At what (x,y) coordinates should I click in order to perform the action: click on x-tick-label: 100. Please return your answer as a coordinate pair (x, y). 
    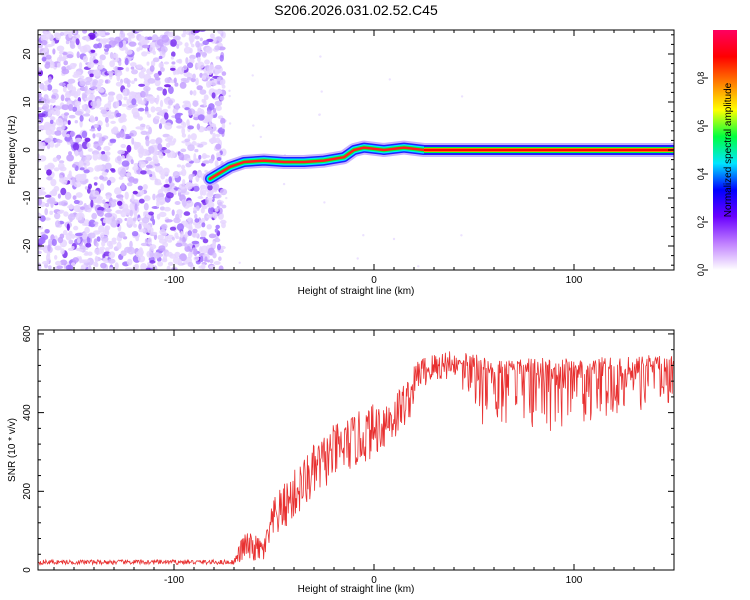
    Looking at the image, I should click on (574, 580).